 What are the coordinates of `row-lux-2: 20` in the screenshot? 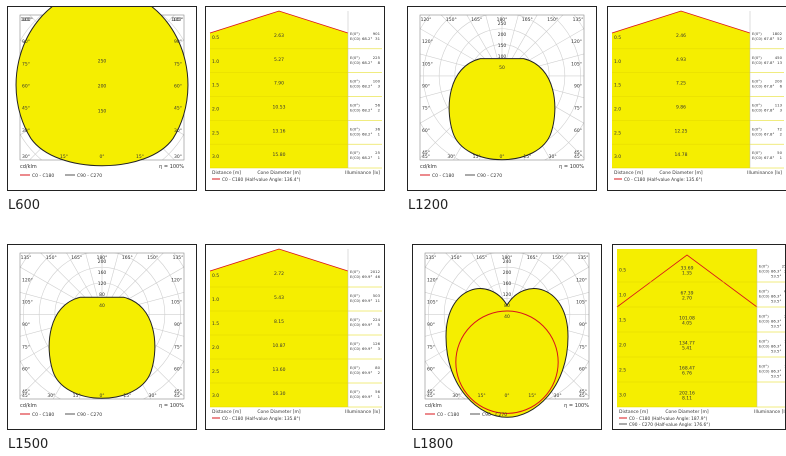 It's located at (785, 271).